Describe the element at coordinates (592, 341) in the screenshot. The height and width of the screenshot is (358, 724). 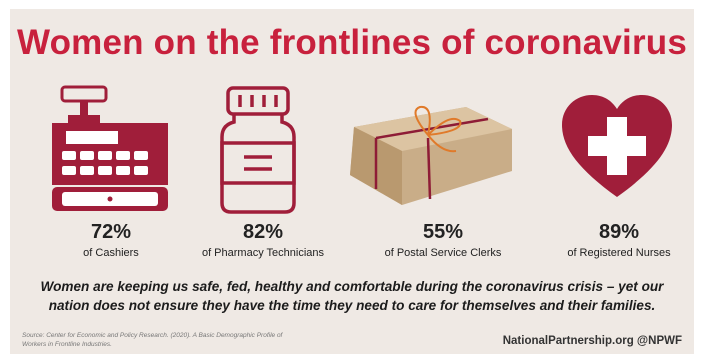
I see `credit-text: NationalPartnership.org @NPWF` at that location.